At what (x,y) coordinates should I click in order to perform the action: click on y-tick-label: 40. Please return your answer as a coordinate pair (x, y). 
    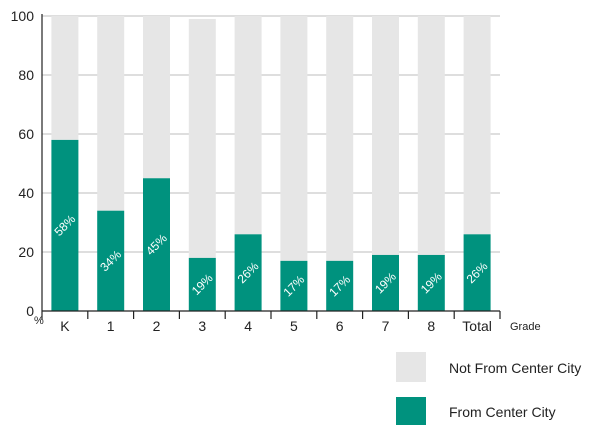
    Looking at the image, I should click on (26, 193).